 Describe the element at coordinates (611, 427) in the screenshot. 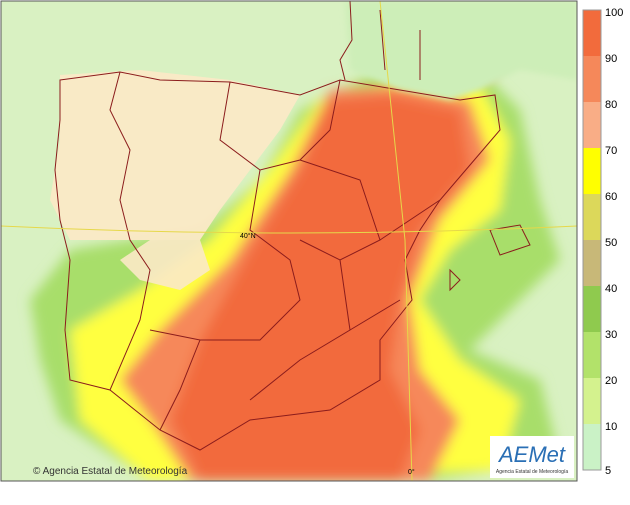

I see `legend-label: 10` at that location.